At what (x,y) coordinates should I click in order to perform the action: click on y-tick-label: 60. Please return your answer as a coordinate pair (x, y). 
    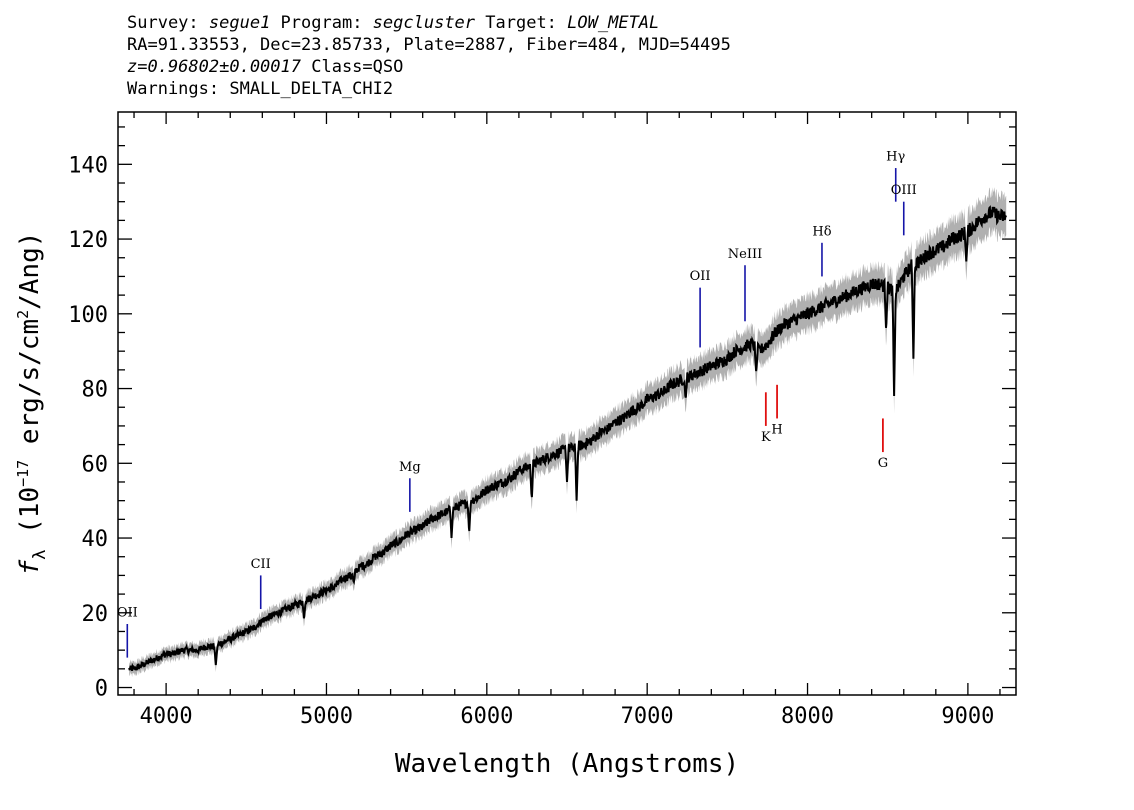
    Looking at the image, I should click on (95, 464).